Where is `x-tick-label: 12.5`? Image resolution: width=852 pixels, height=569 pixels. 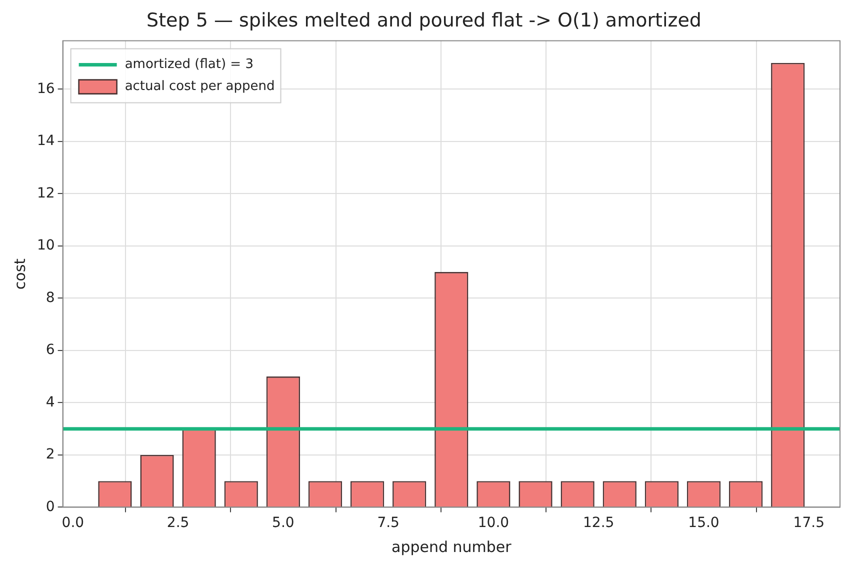 x-tick-label: 12.5 is located at coordinates (598, 523).